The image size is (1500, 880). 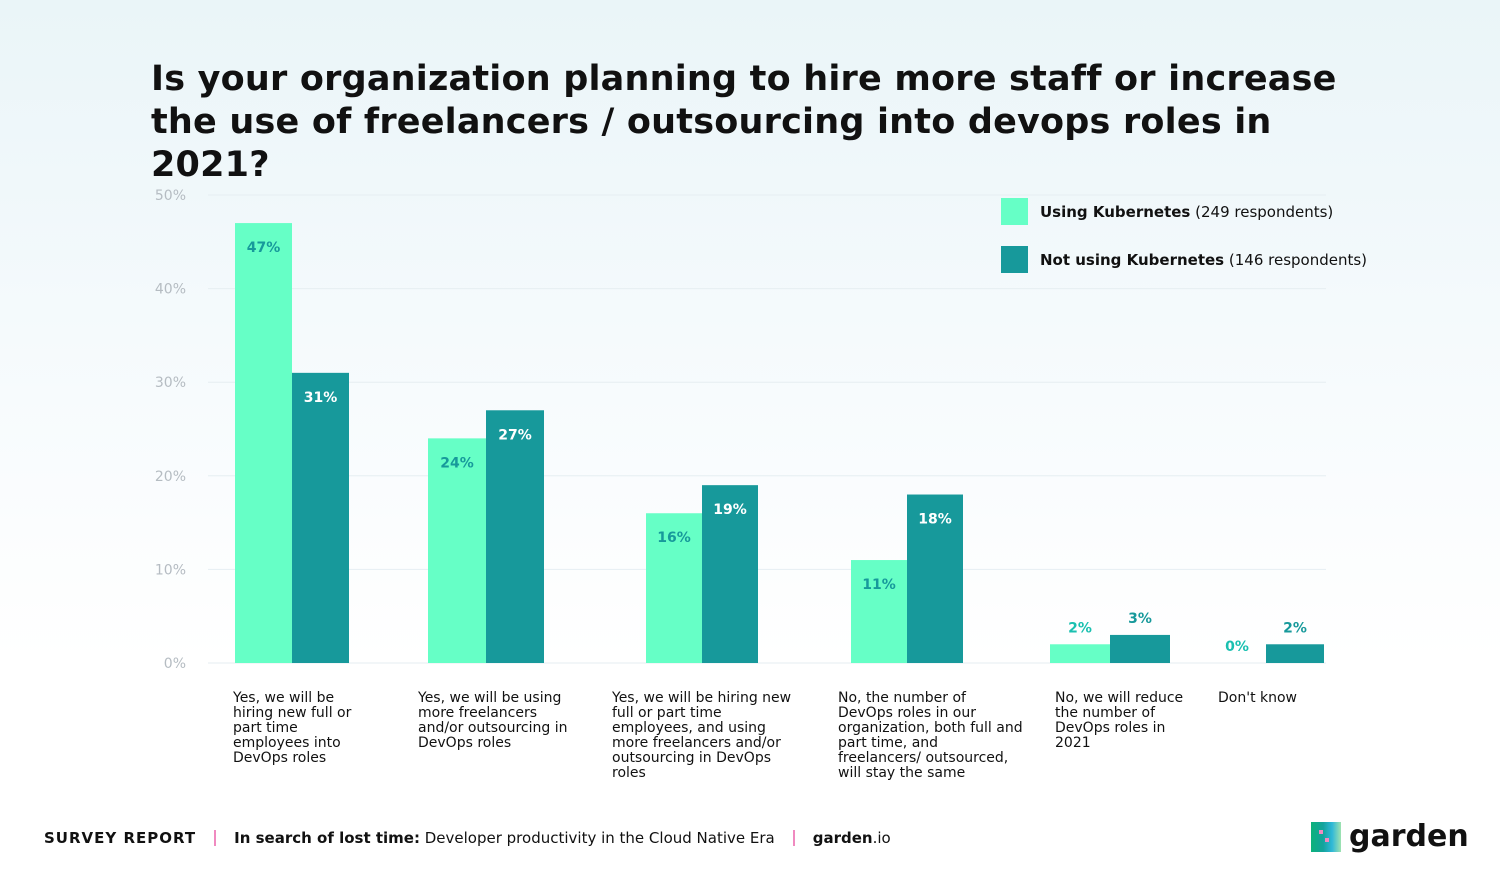 I want to click on data-label: 3%, so click(x=1140, y=619).